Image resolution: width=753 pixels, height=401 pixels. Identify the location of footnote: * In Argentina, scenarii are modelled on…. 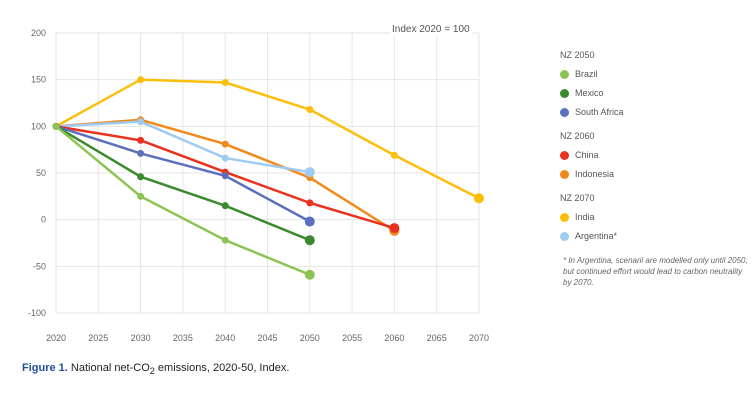
(655, 271).